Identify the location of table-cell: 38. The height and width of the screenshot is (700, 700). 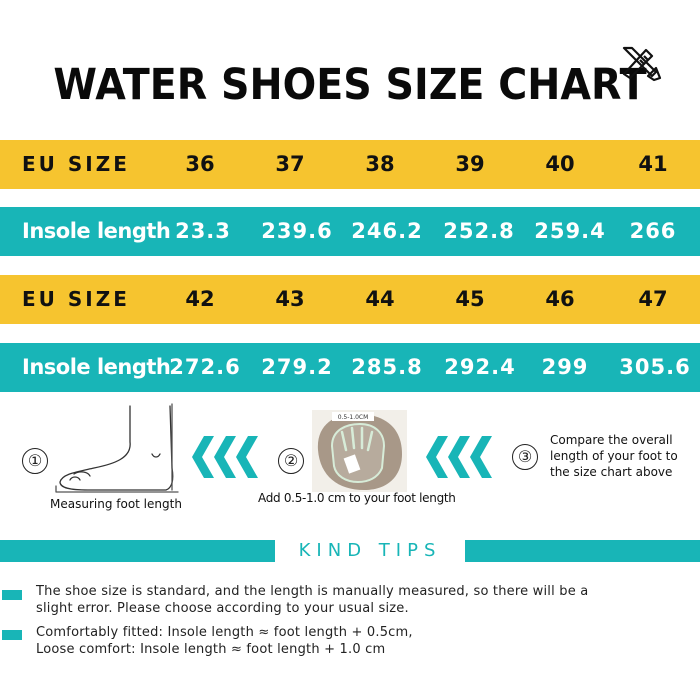
(380, 164).